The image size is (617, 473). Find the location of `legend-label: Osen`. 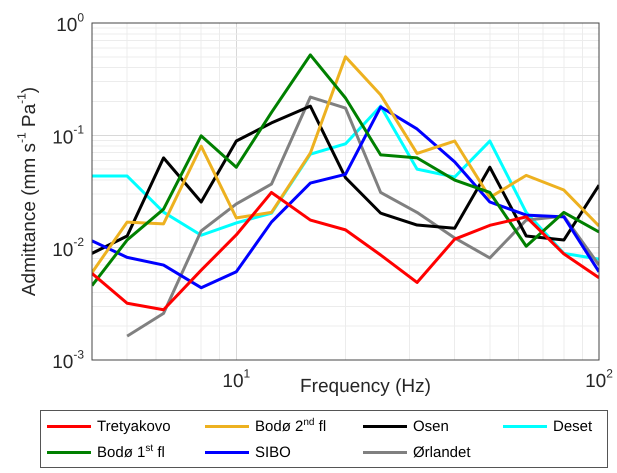

legend-label: Osen is located at coordinates (431, 426).